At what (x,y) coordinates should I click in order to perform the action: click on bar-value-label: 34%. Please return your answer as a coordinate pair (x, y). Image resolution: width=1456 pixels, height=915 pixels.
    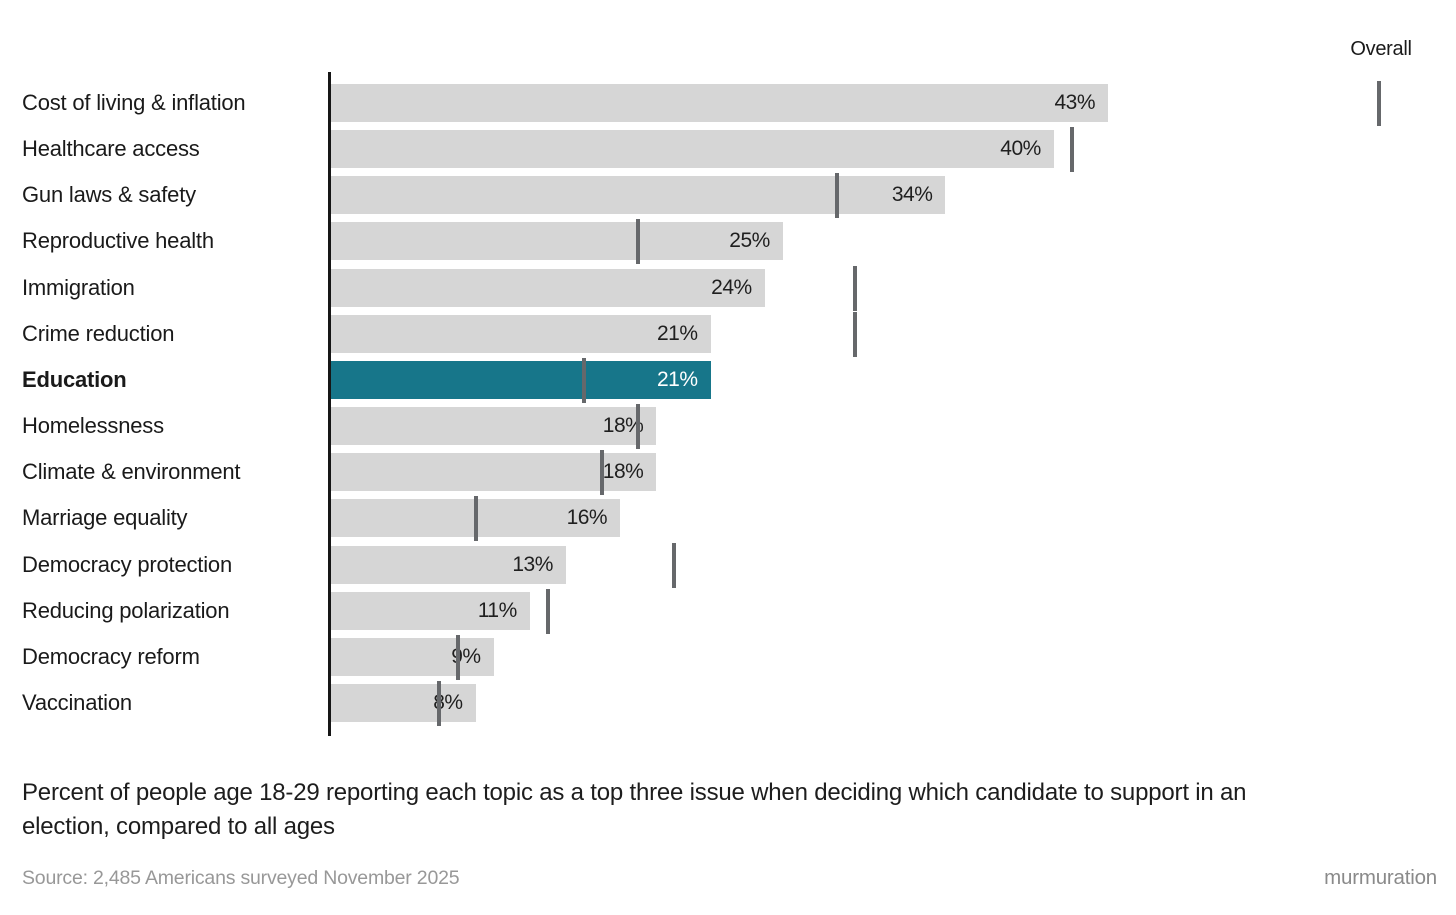
    Looking at the image, I should click on (912, 195).